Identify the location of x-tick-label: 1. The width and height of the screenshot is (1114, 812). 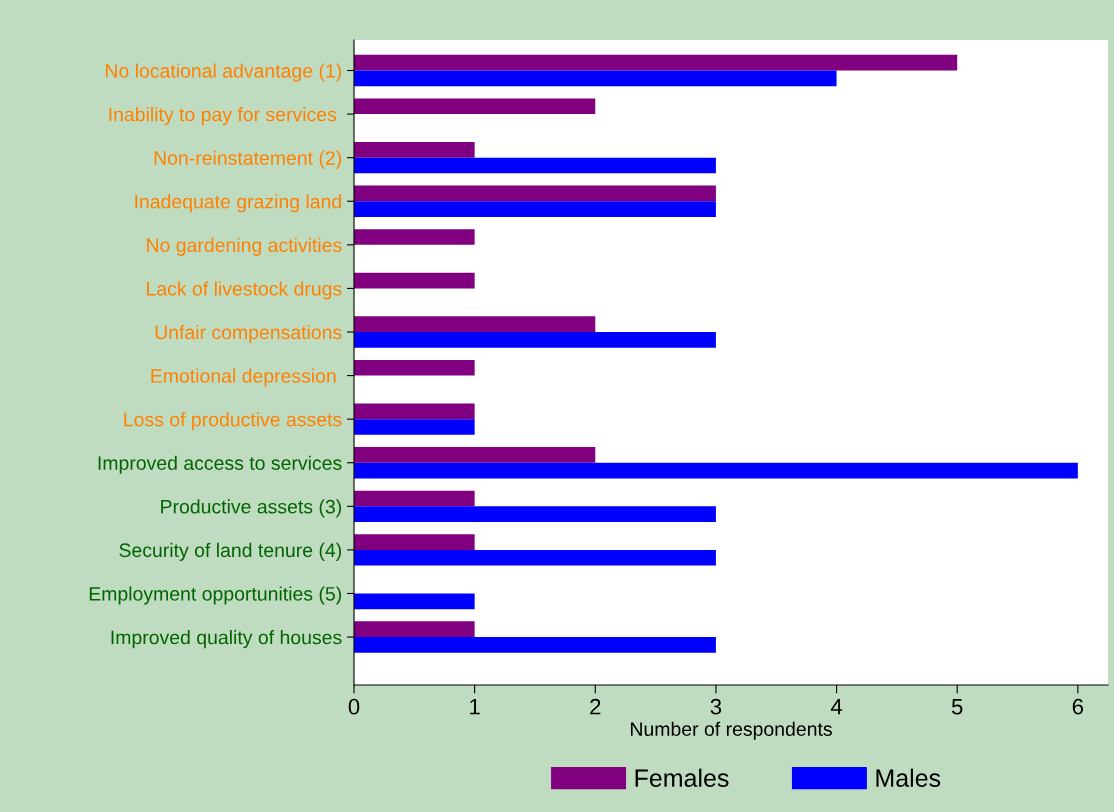
(475, 707).